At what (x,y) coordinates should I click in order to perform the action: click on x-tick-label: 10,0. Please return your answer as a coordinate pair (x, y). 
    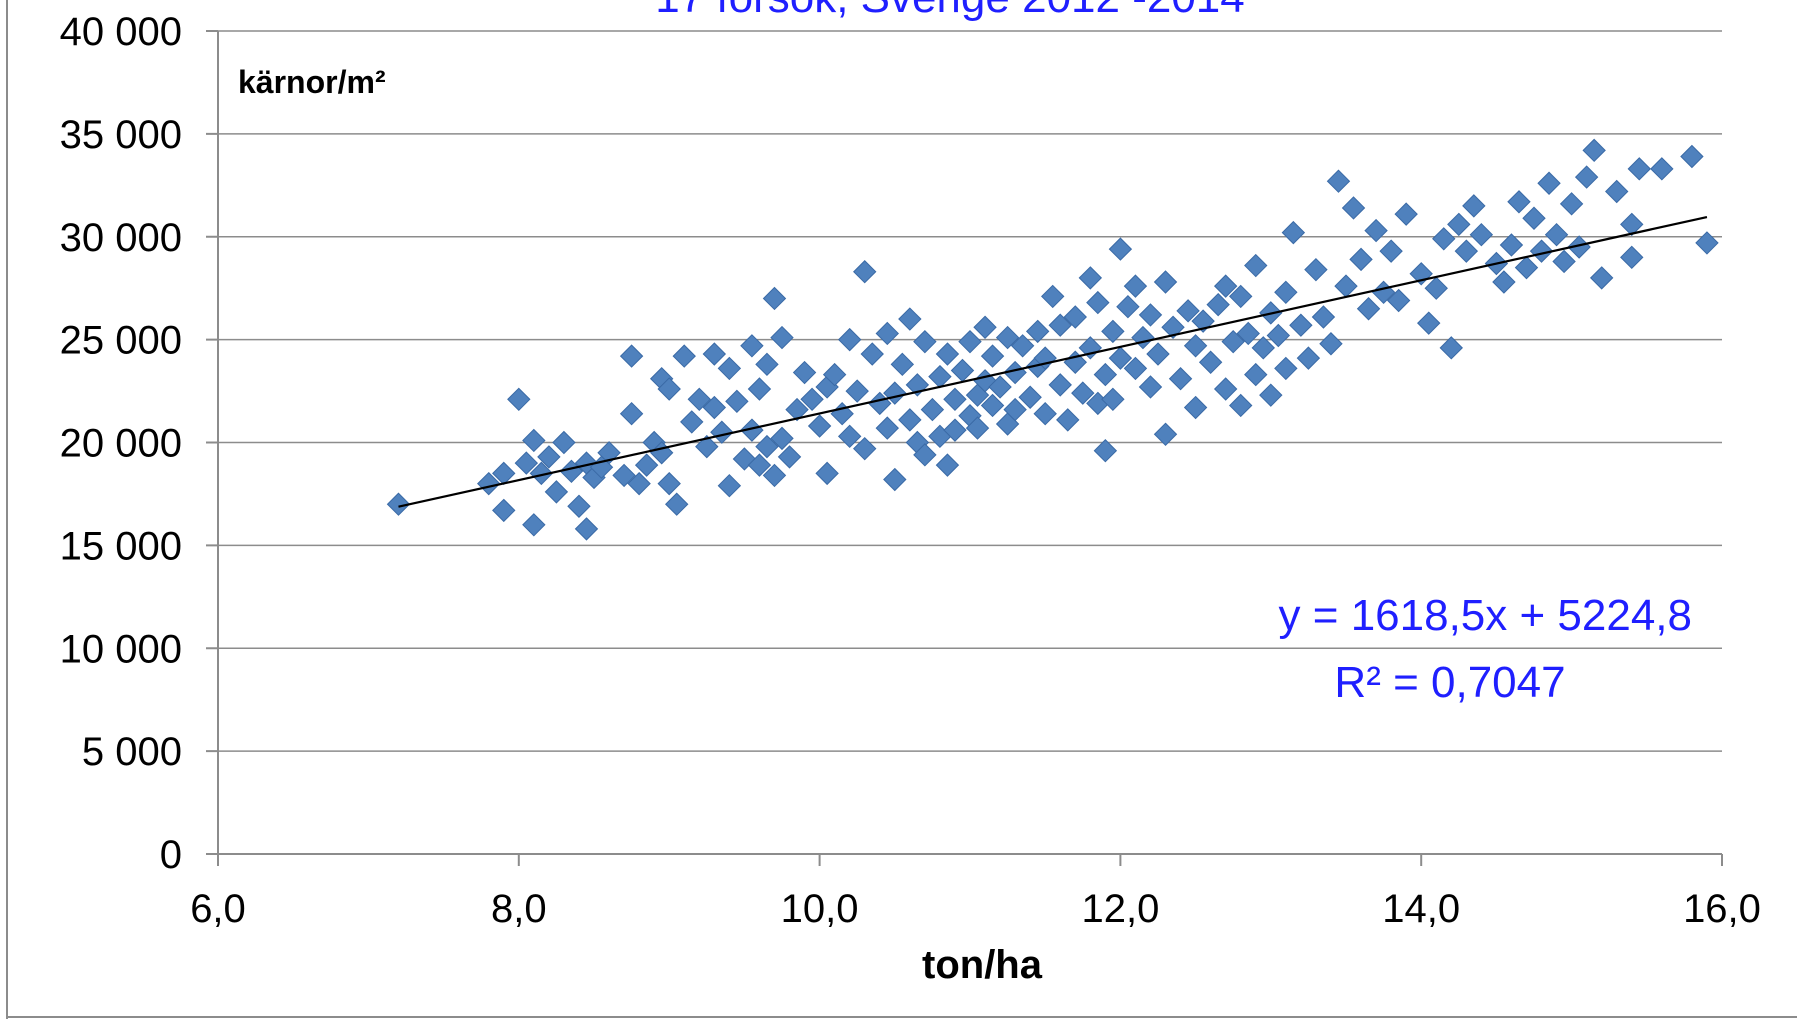
    Looking at the image, I should click on (820, 909).